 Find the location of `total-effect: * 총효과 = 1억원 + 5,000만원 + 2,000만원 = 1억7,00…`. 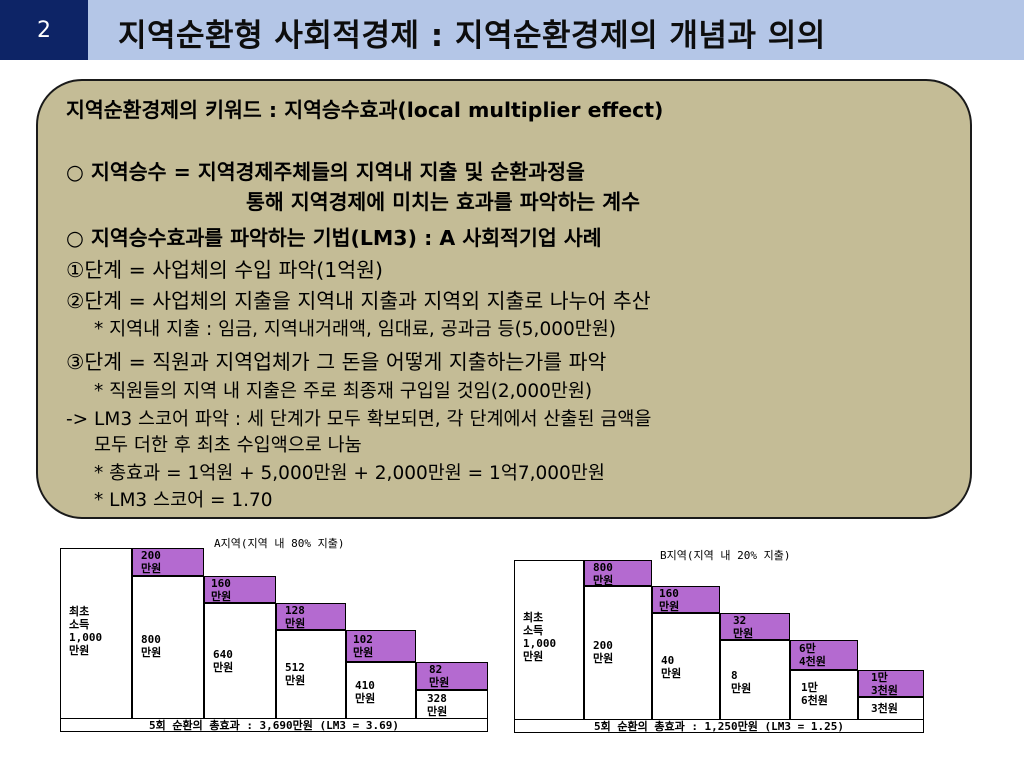

total-effect: * 총효과 = 1억원 + 5,000만원 + 2,000만원 = 1억7,00… is located at coordinates (349, 473).